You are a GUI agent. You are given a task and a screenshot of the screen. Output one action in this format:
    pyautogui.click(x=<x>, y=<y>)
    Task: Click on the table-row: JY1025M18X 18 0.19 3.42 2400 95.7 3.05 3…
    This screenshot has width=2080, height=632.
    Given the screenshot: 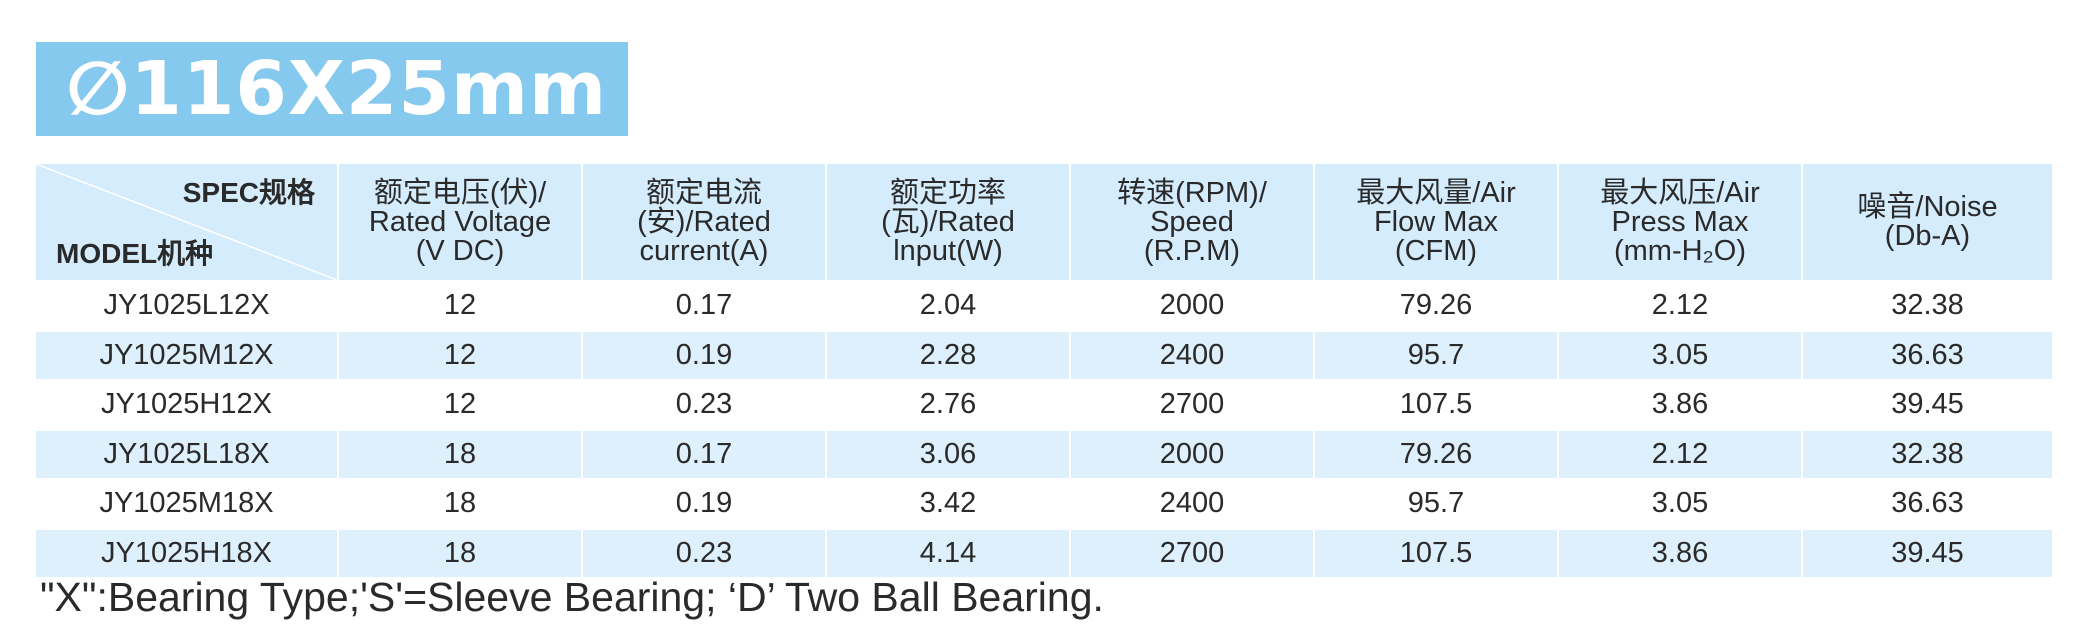 What is the action you would take?
    pyautogui.click(x=1044, y=504)
    